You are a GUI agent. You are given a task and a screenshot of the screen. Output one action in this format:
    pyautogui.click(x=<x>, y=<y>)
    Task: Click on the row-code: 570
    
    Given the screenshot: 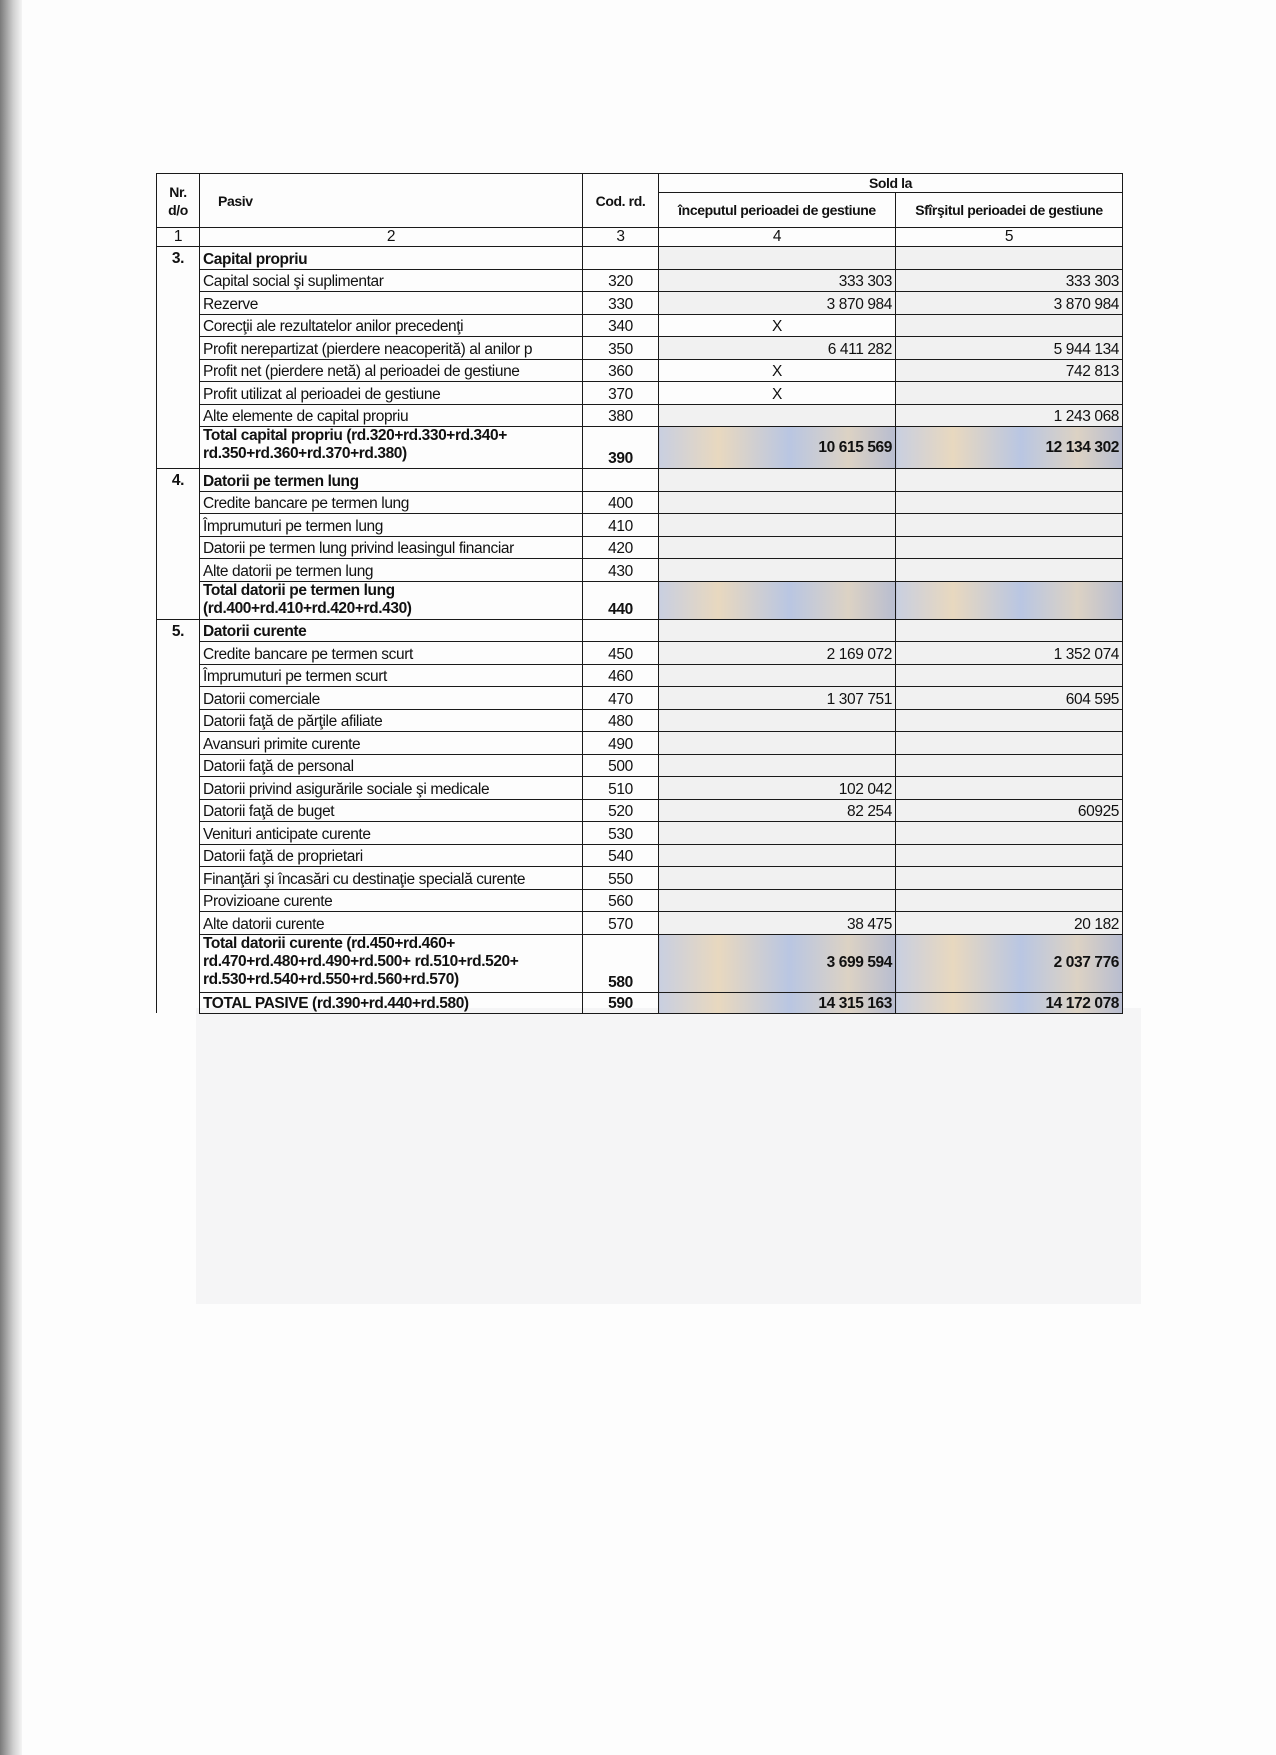 What is the action you would take?
    pyautogui.click(x=620, y=923)
    